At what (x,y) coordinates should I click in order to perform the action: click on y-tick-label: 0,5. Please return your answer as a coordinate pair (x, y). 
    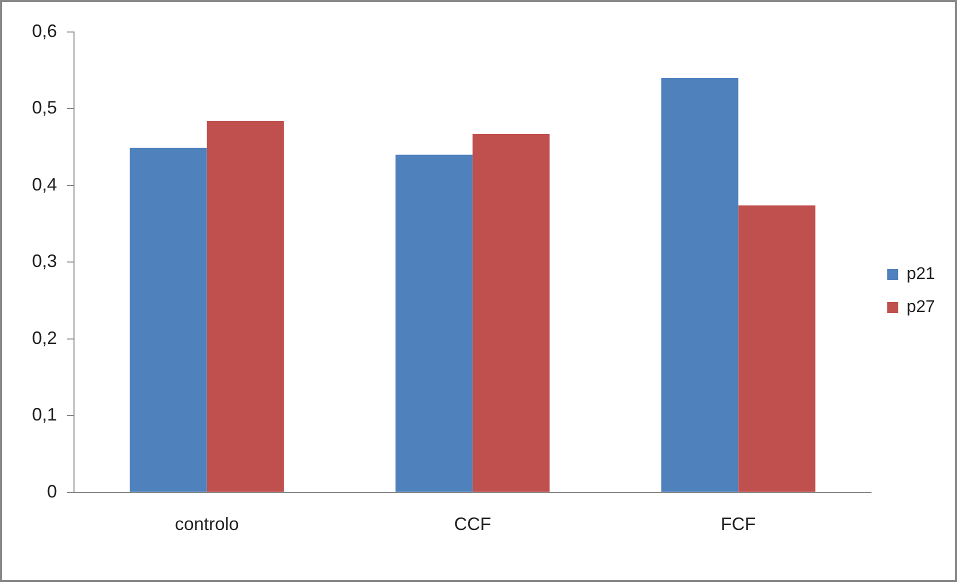
    Looking at the image, I should click on (45, 108).